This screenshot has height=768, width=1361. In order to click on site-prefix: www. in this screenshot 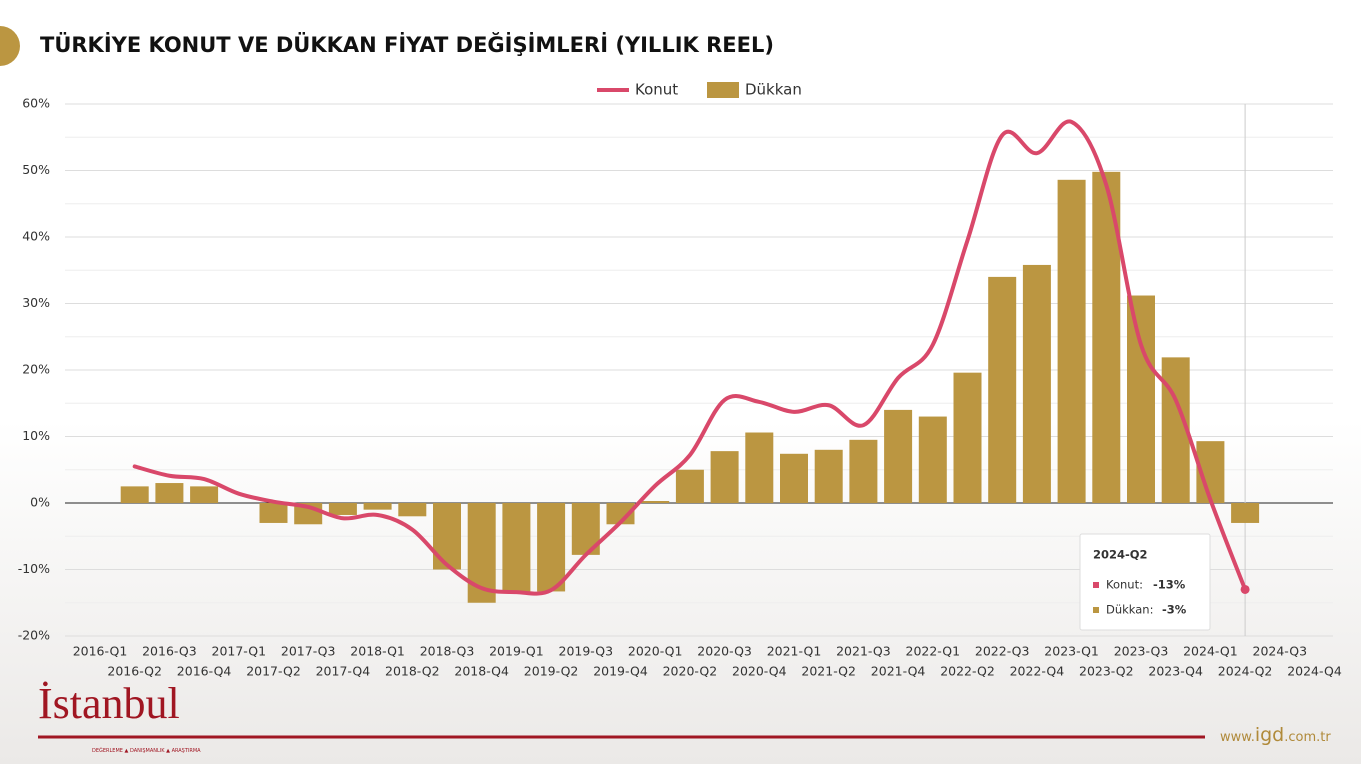, I will do `click(1237, 737)`.